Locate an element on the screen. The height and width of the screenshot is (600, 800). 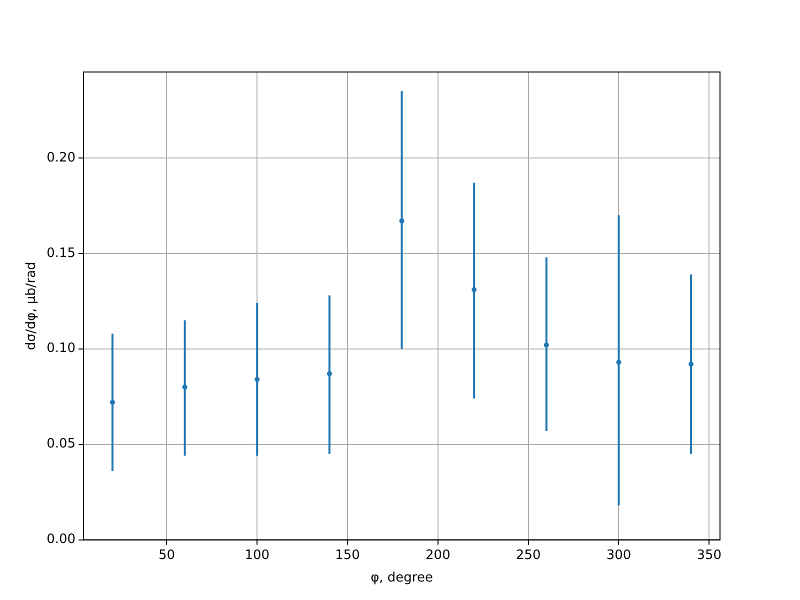
y-tick-label: 0.05 is located at coordinates (61, 444).